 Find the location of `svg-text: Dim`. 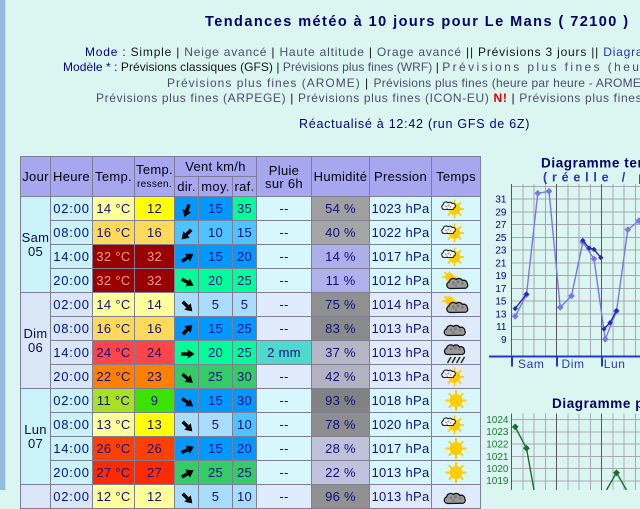

svg-text: Dim is located at coordinates (573, 364).